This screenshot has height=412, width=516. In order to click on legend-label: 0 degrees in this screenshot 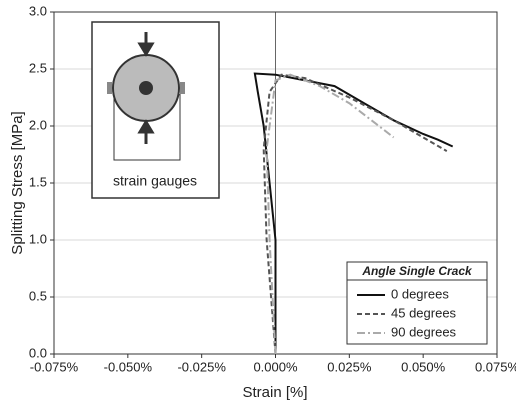, I will do `click(420, 293)`.